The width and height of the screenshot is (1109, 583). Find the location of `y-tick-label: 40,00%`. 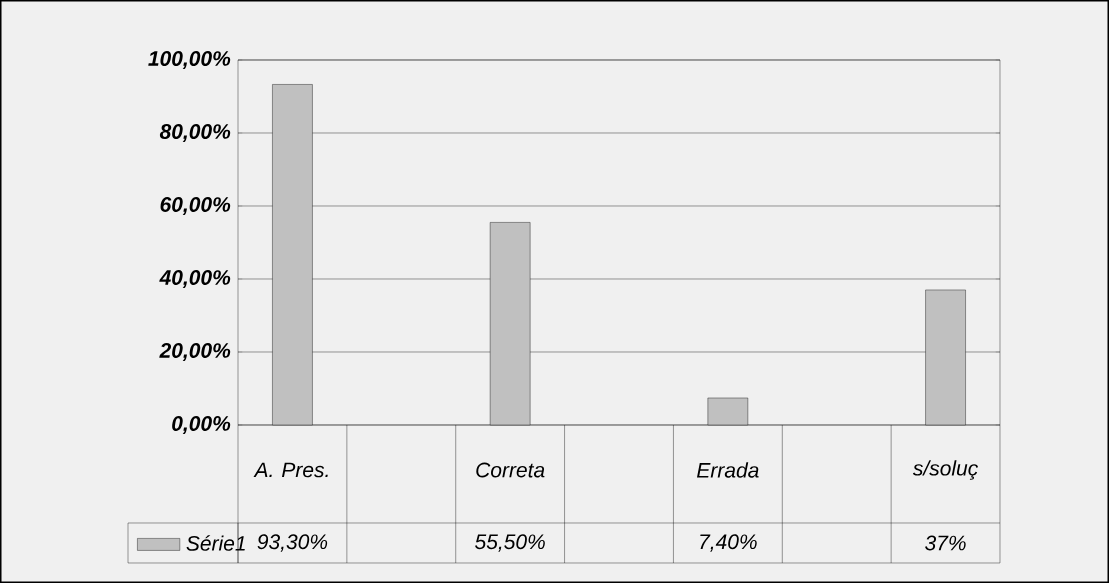

y-tick-label: 40,00% is located at coordinates (195, 279).